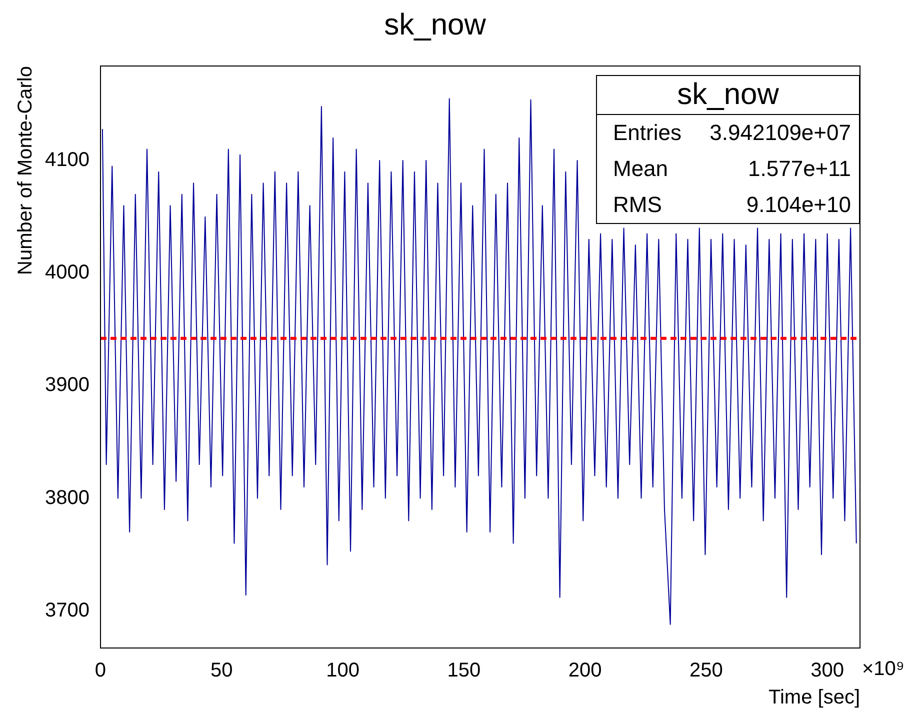 The width and height of the screenshot is (915, 724). Describe the element at coordinates (100, 671) in the screenshot. I see `x-tick-label: 0` at that location.